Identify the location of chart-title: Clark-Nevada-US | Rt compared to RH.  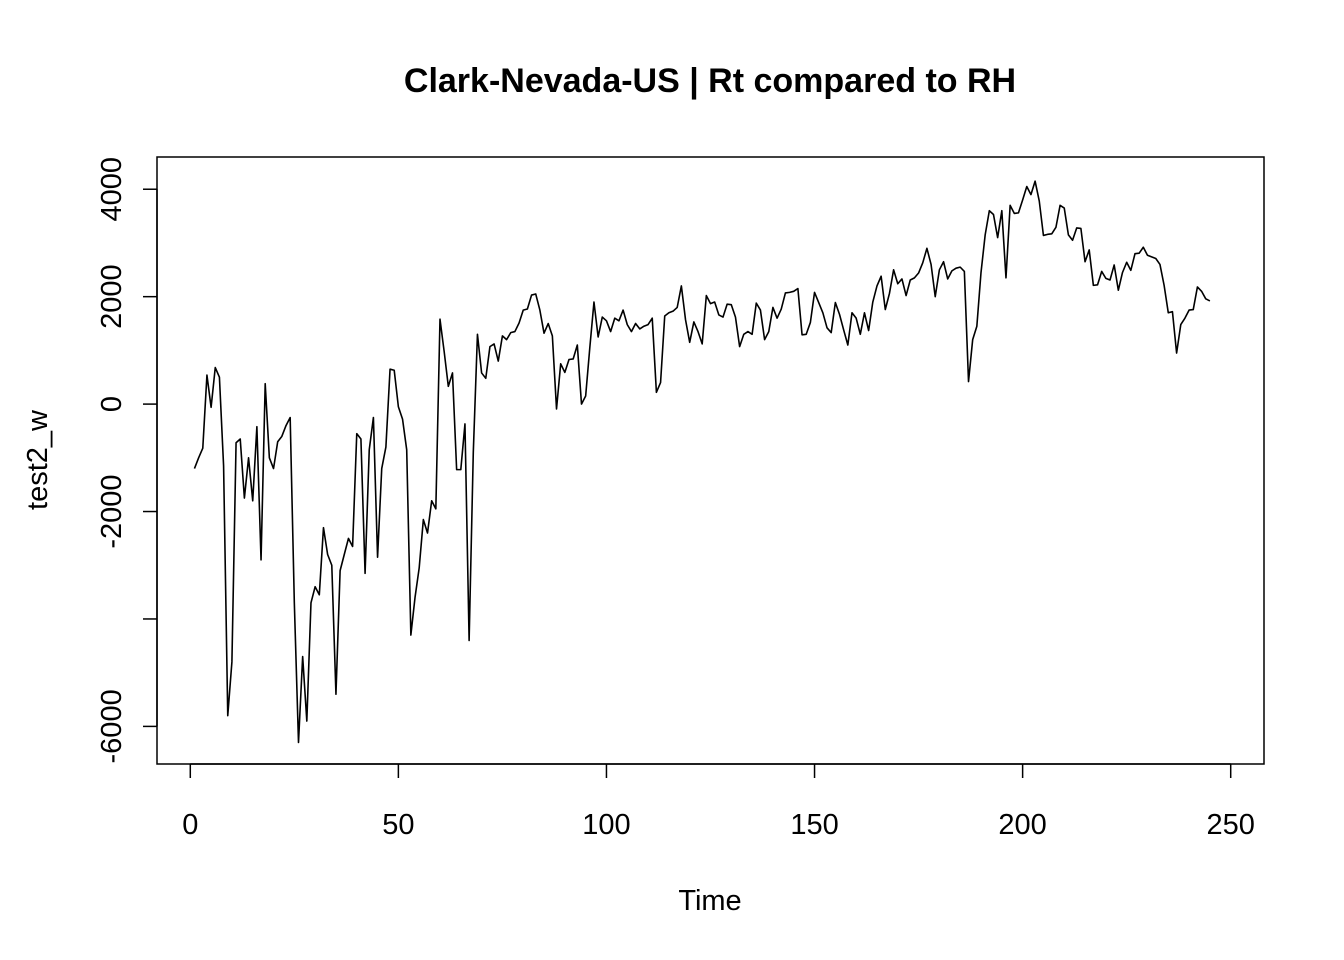
(710, 81).